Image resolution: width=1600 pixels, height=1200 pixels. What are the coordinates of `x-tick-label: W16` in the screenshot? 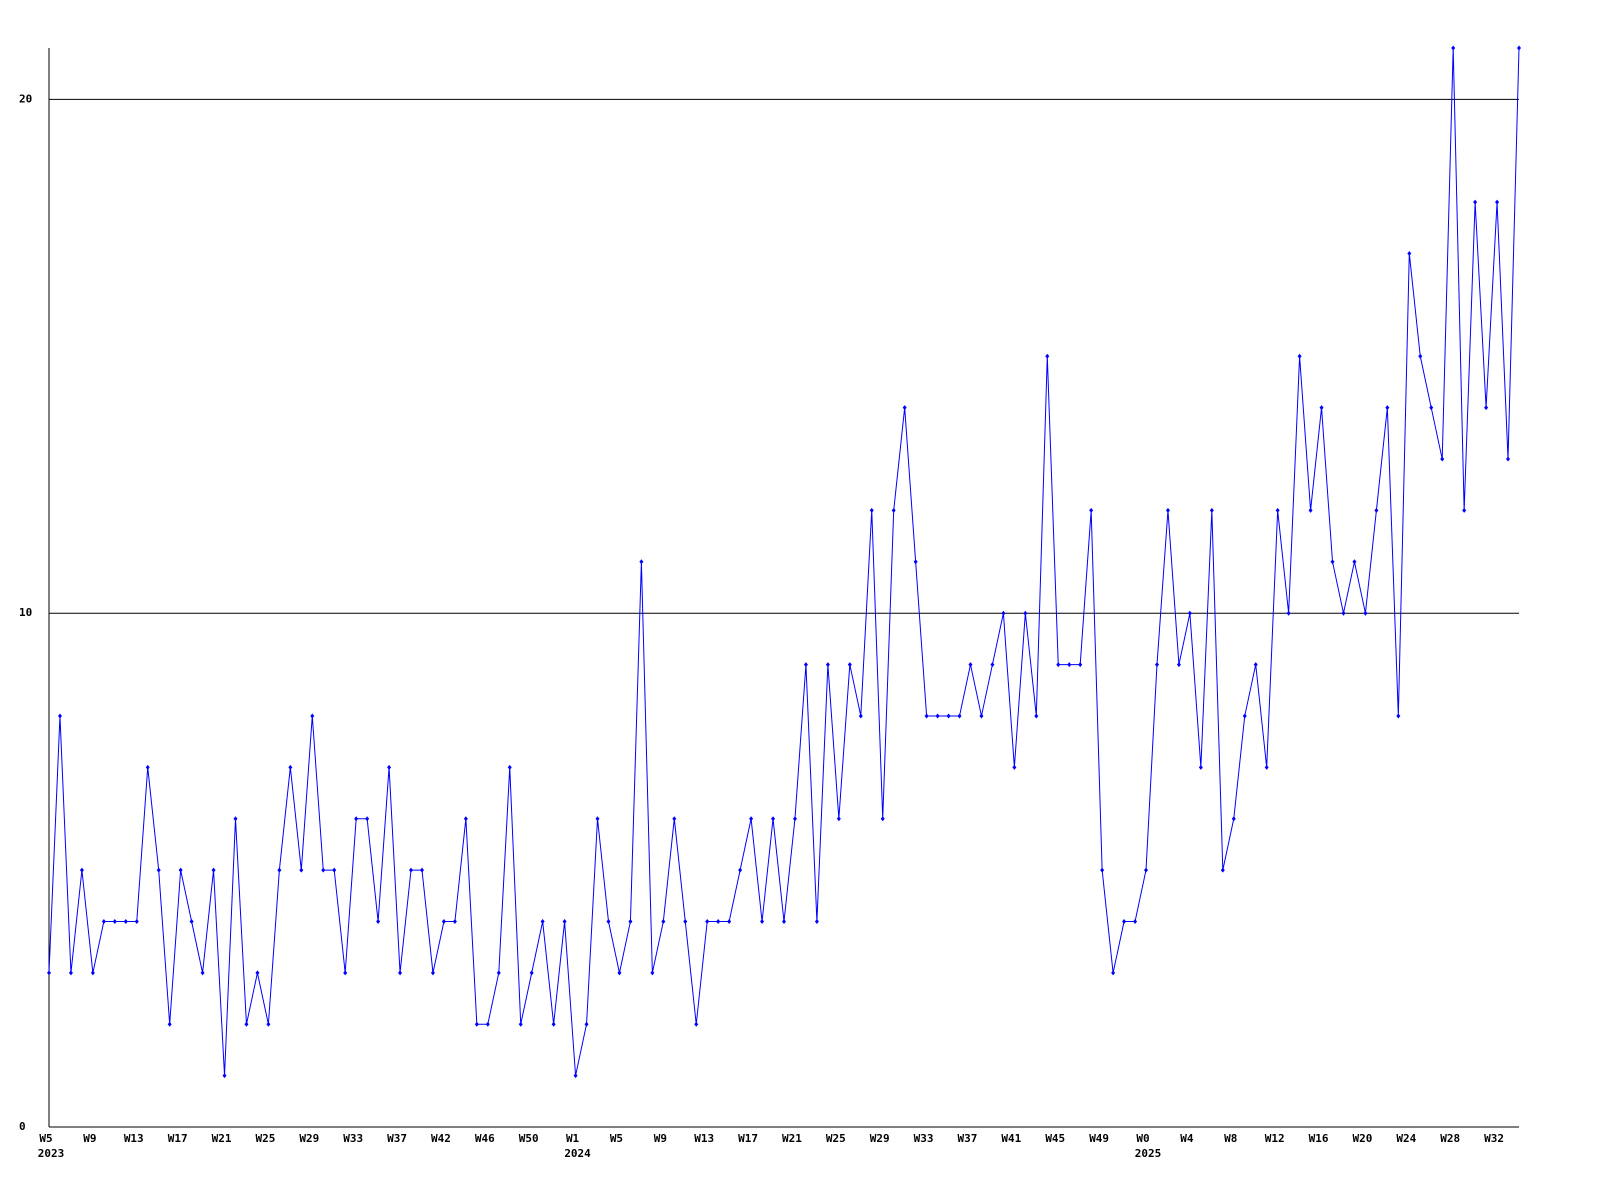 It's located at (1319, 1138).